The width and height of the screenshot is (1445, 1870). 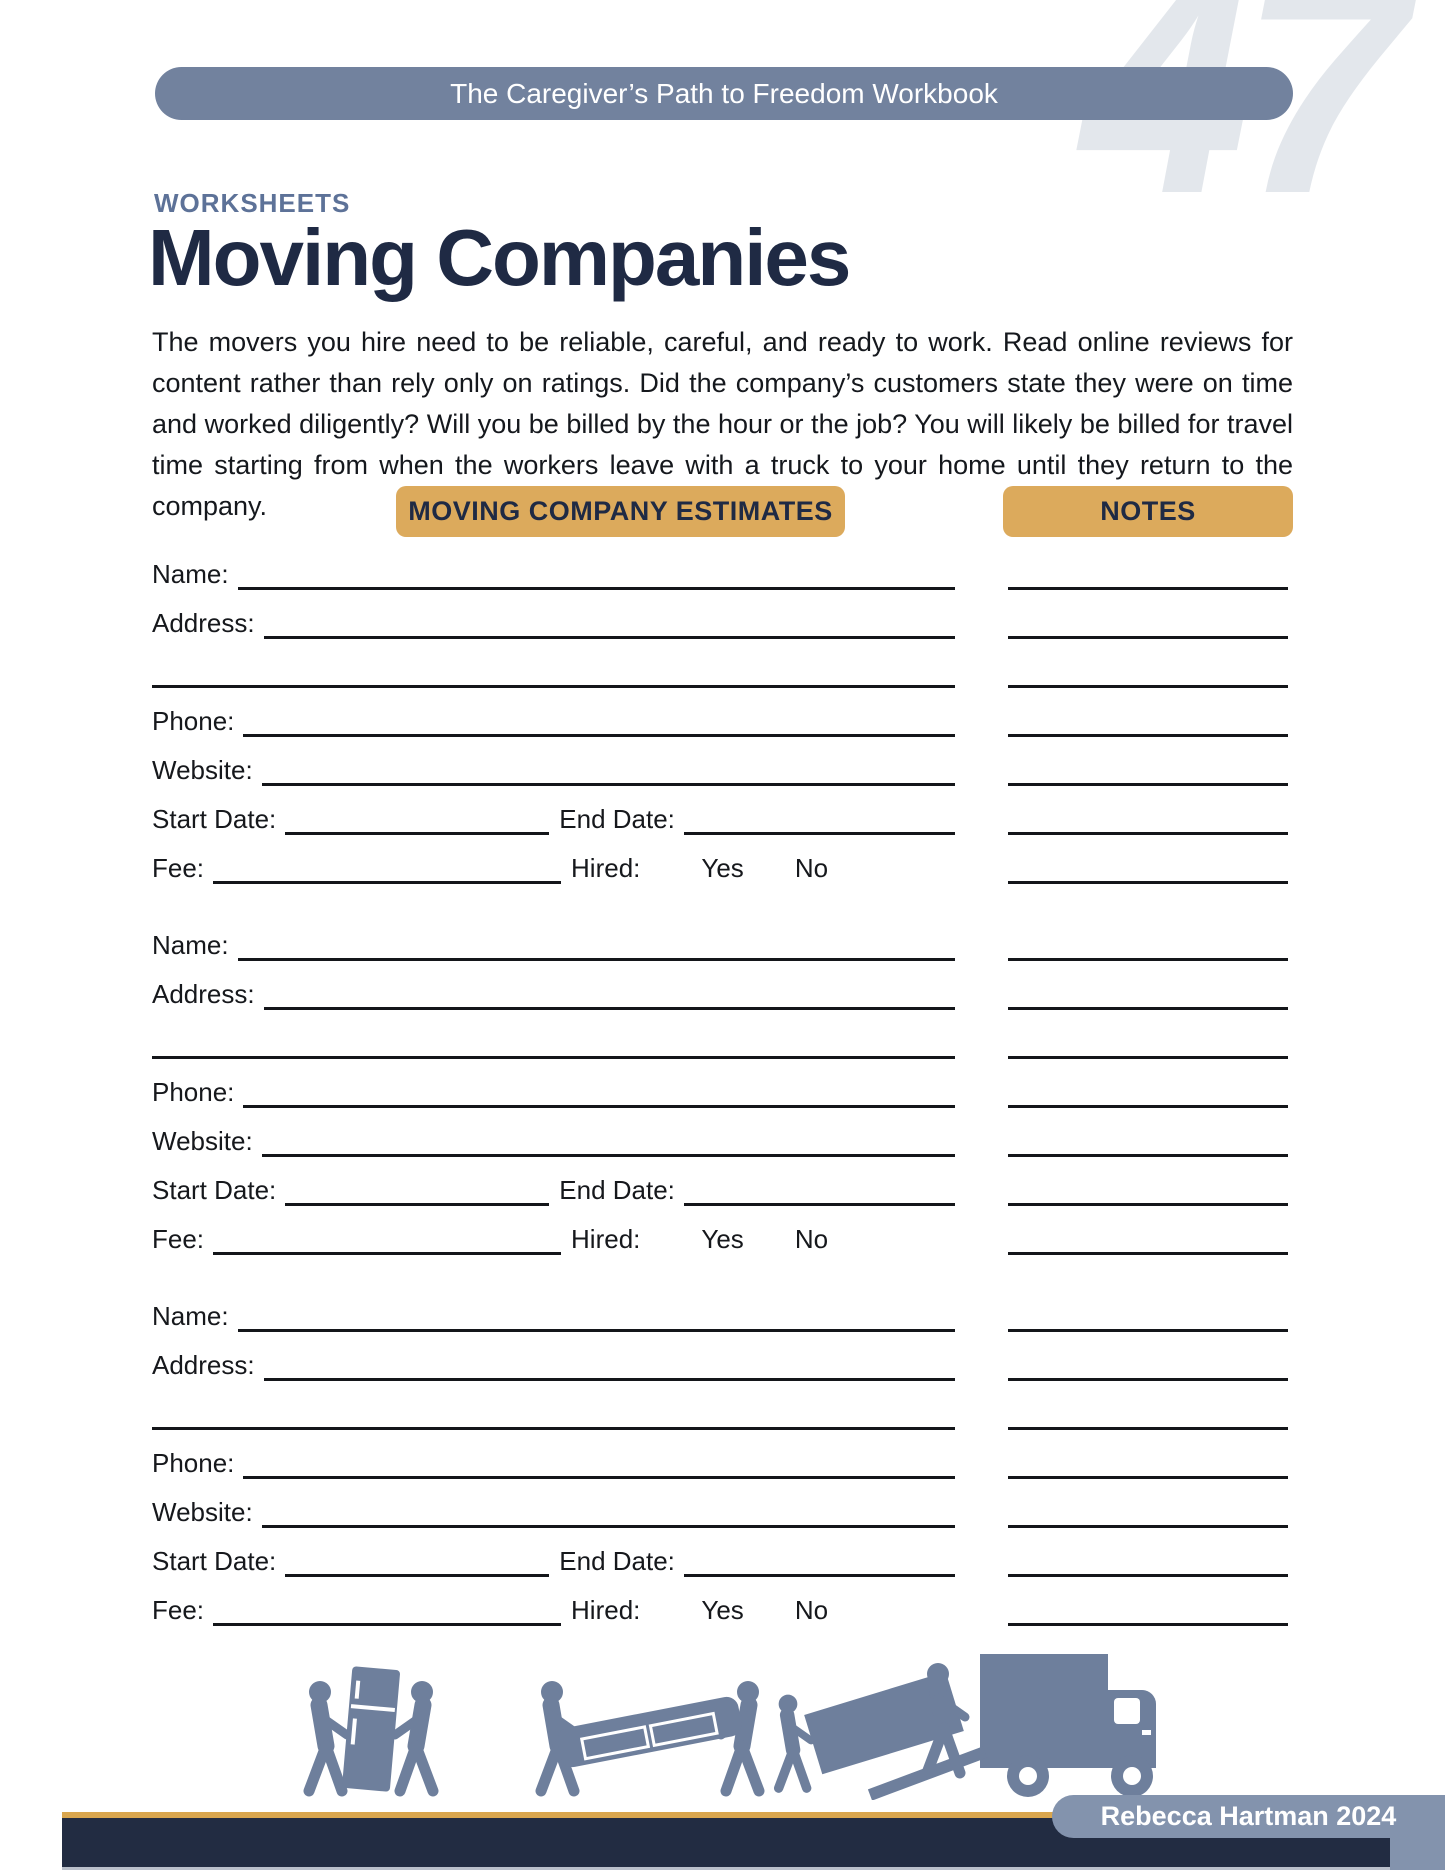 What do you see at coordinates (371, 1729) in the screenshot?
I see `fridge-movers-icon` at bounding box center [371, 1729].